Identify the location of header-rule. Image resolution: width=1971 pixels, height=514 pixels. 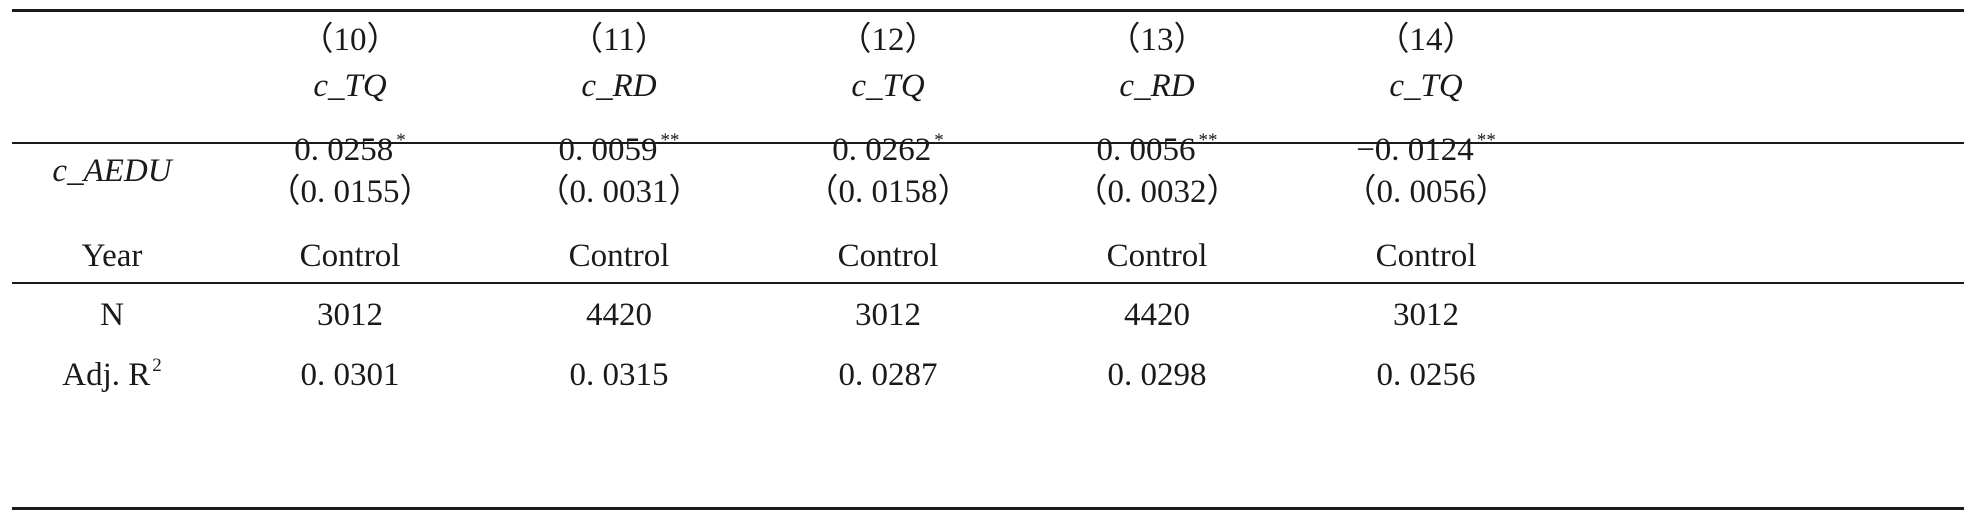
(988, 143).